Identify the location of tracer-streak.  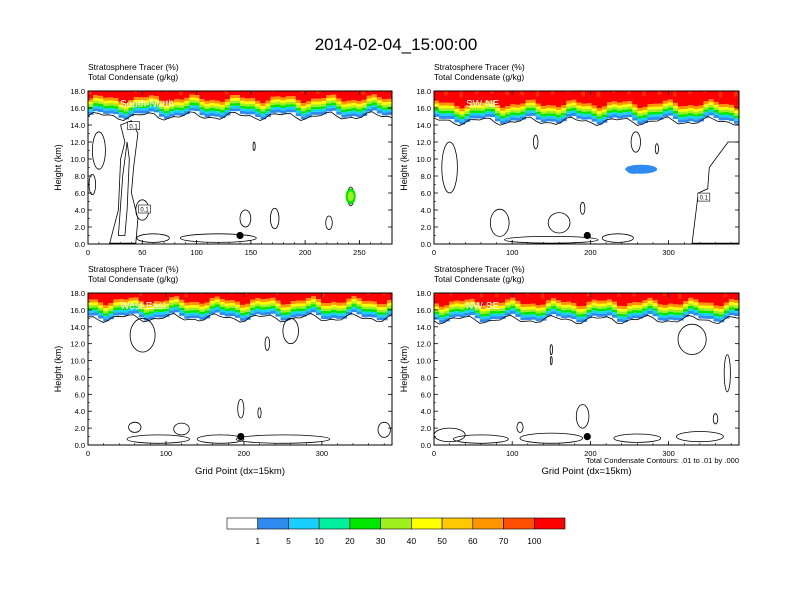
(659, 93).